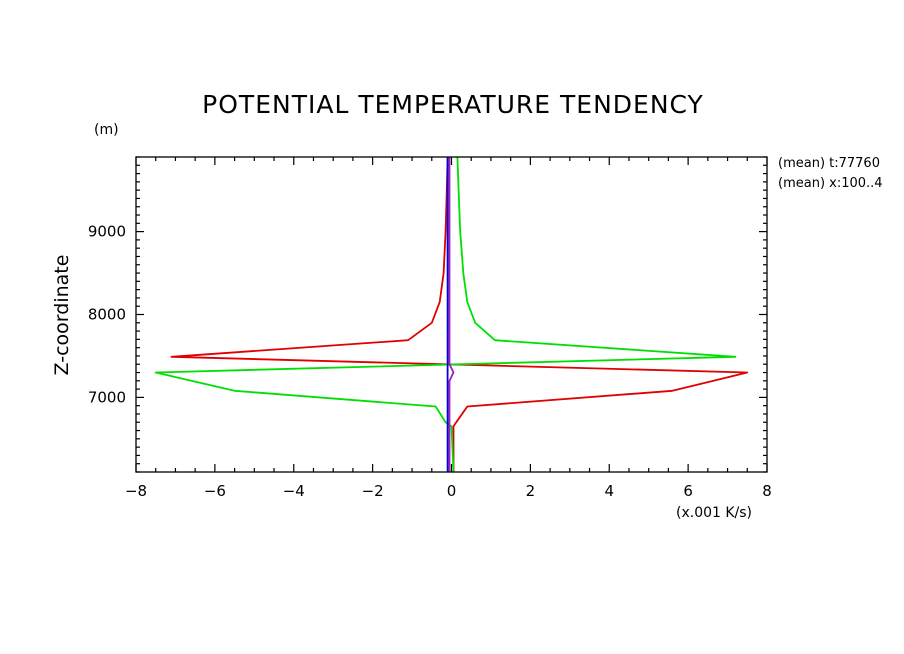 The height and width of the screenshot is (654, 904). What do you see at coordinates (107, 315) in the screenshot?
I see `y-tick-label: 8000` at bounding box center [107, 315].